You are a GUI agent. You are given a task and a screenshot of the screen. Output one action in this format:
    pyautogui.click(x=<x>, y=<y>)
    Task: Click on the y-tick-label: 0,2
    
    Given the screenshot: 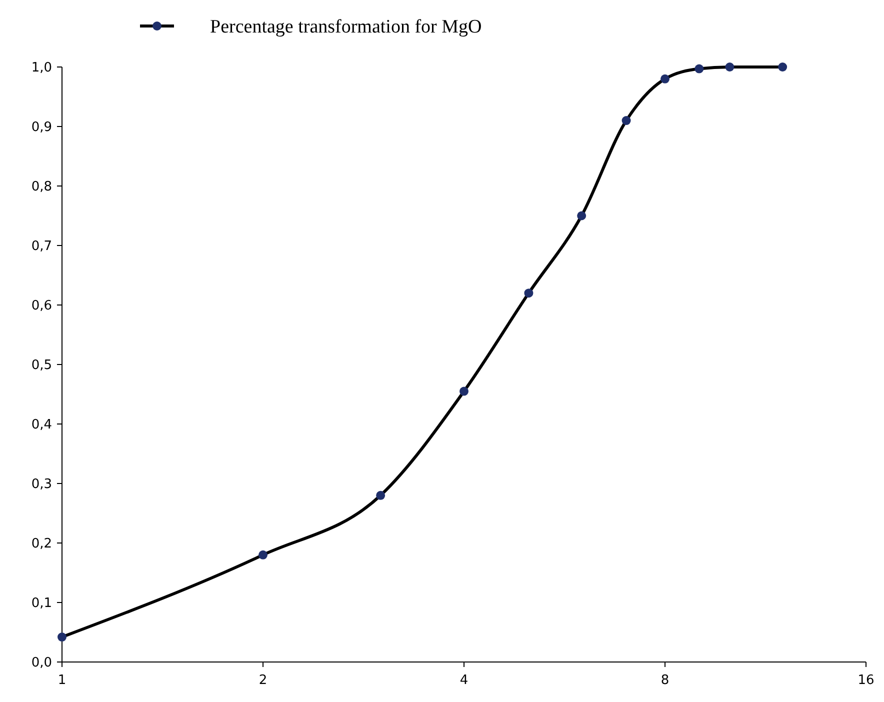 What is the action you would take?
    pyautogui.click(x=41, y=544)
    